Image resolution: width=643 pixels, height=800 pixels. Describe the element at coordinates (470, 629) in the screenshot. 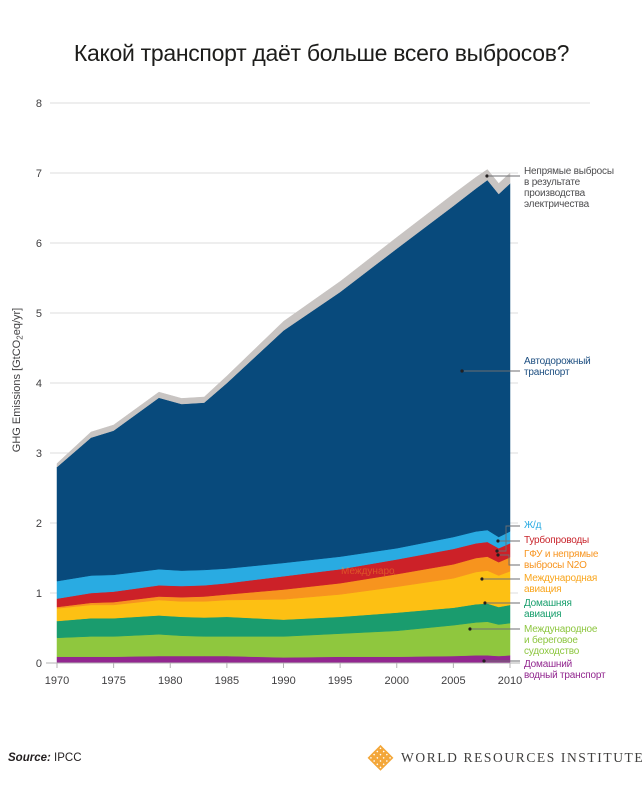

I see `leader-dot-international-shipping` at that location.